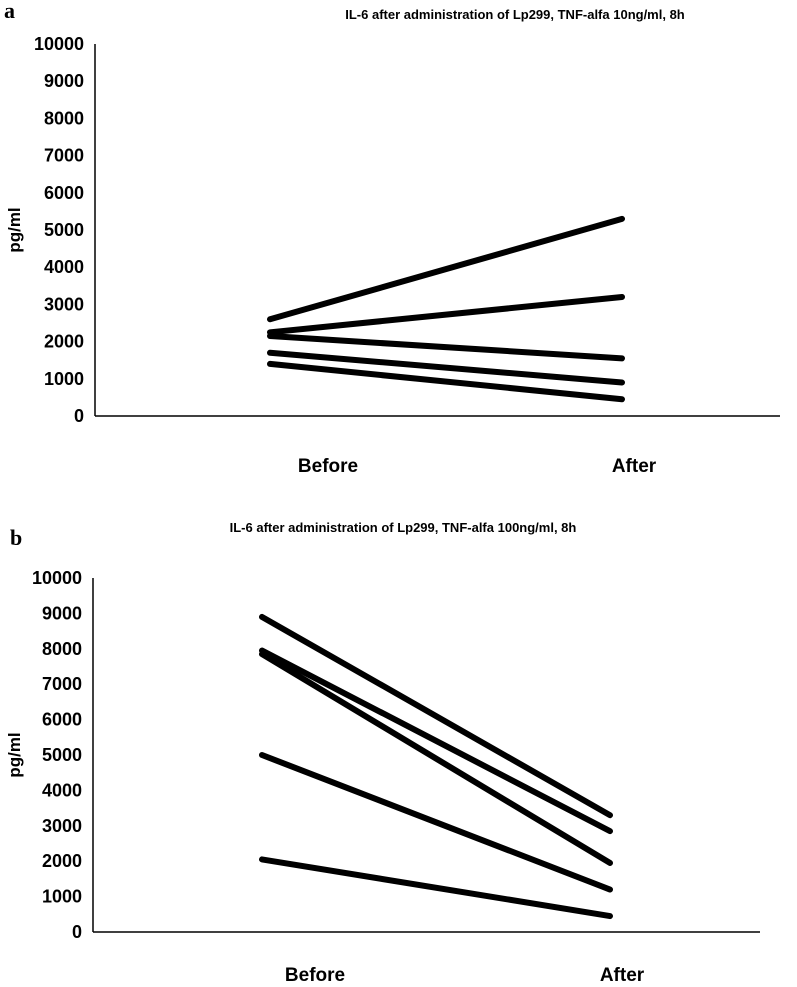 The width and height of the screenshot is (797, 987). Describe the element at coordinates (62, 790) in the screenshot. I see `y-tick-label-b-4000: 4000` at that location.